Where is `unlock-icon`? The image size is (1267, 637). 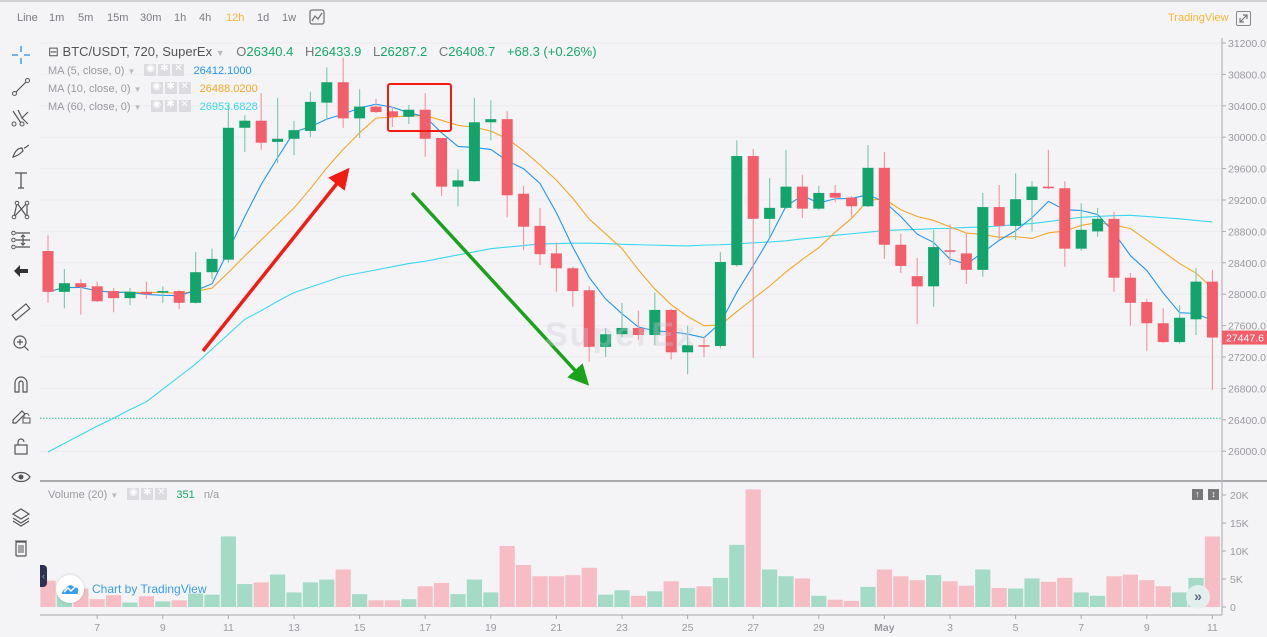
unlock-icon is located at coordinates (21, 446).